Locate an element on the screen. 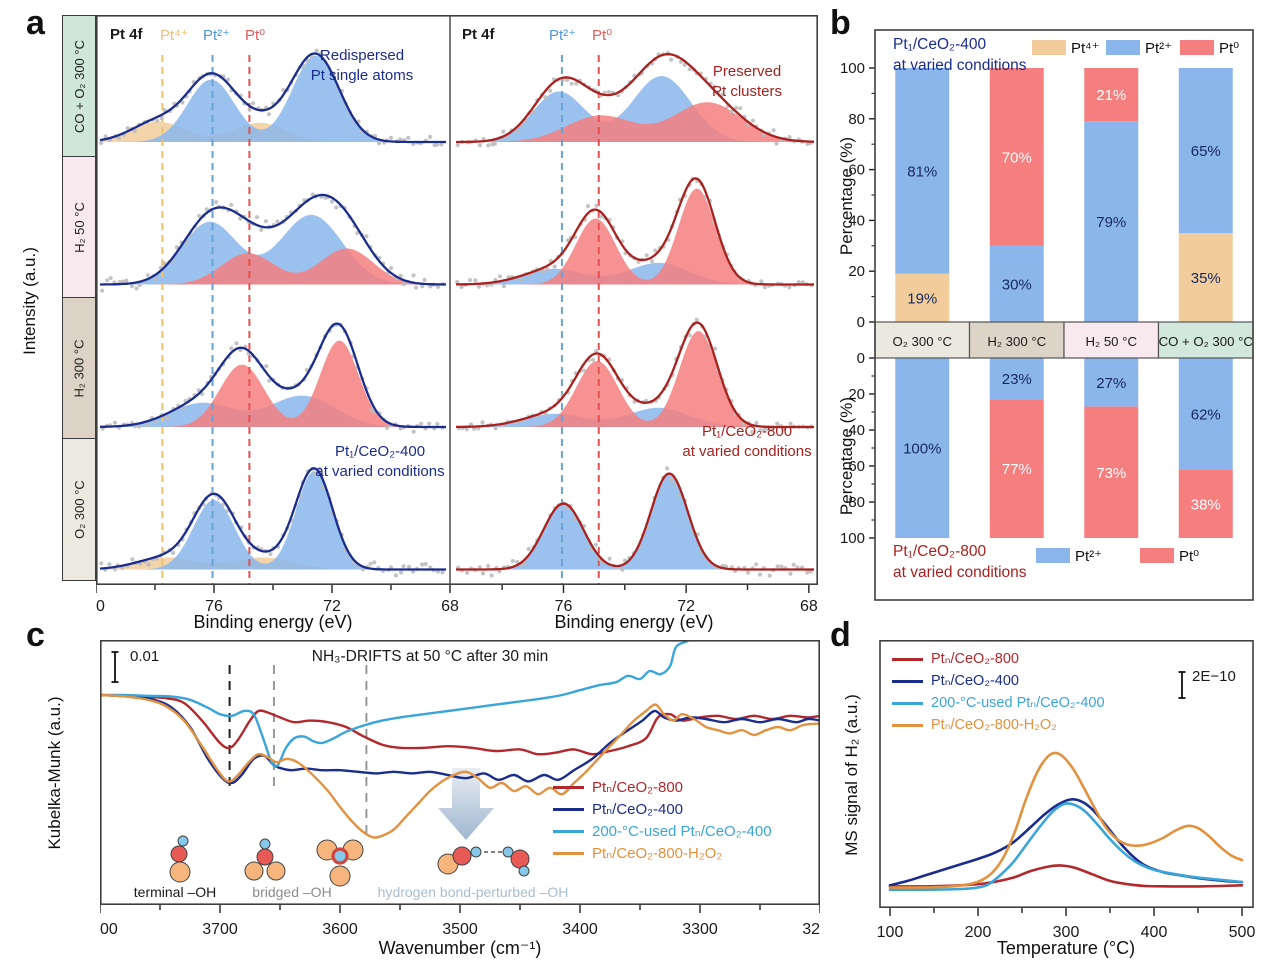  bar-segment-label: 21% is located at coordinates (1111, 95).